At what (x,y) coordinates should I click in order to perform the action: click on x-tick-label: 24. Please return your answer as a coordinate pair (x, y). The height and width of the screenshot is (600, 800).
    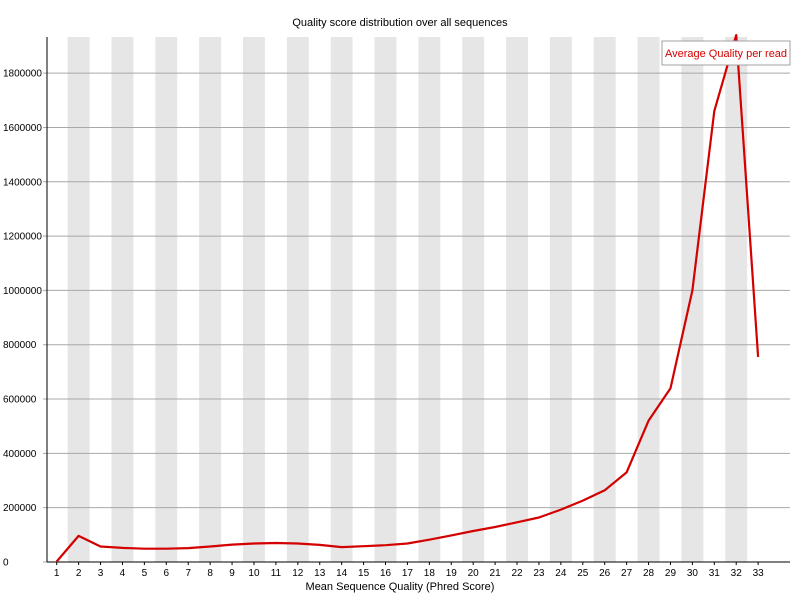
    Looking at the image, I should click on (561, 573).